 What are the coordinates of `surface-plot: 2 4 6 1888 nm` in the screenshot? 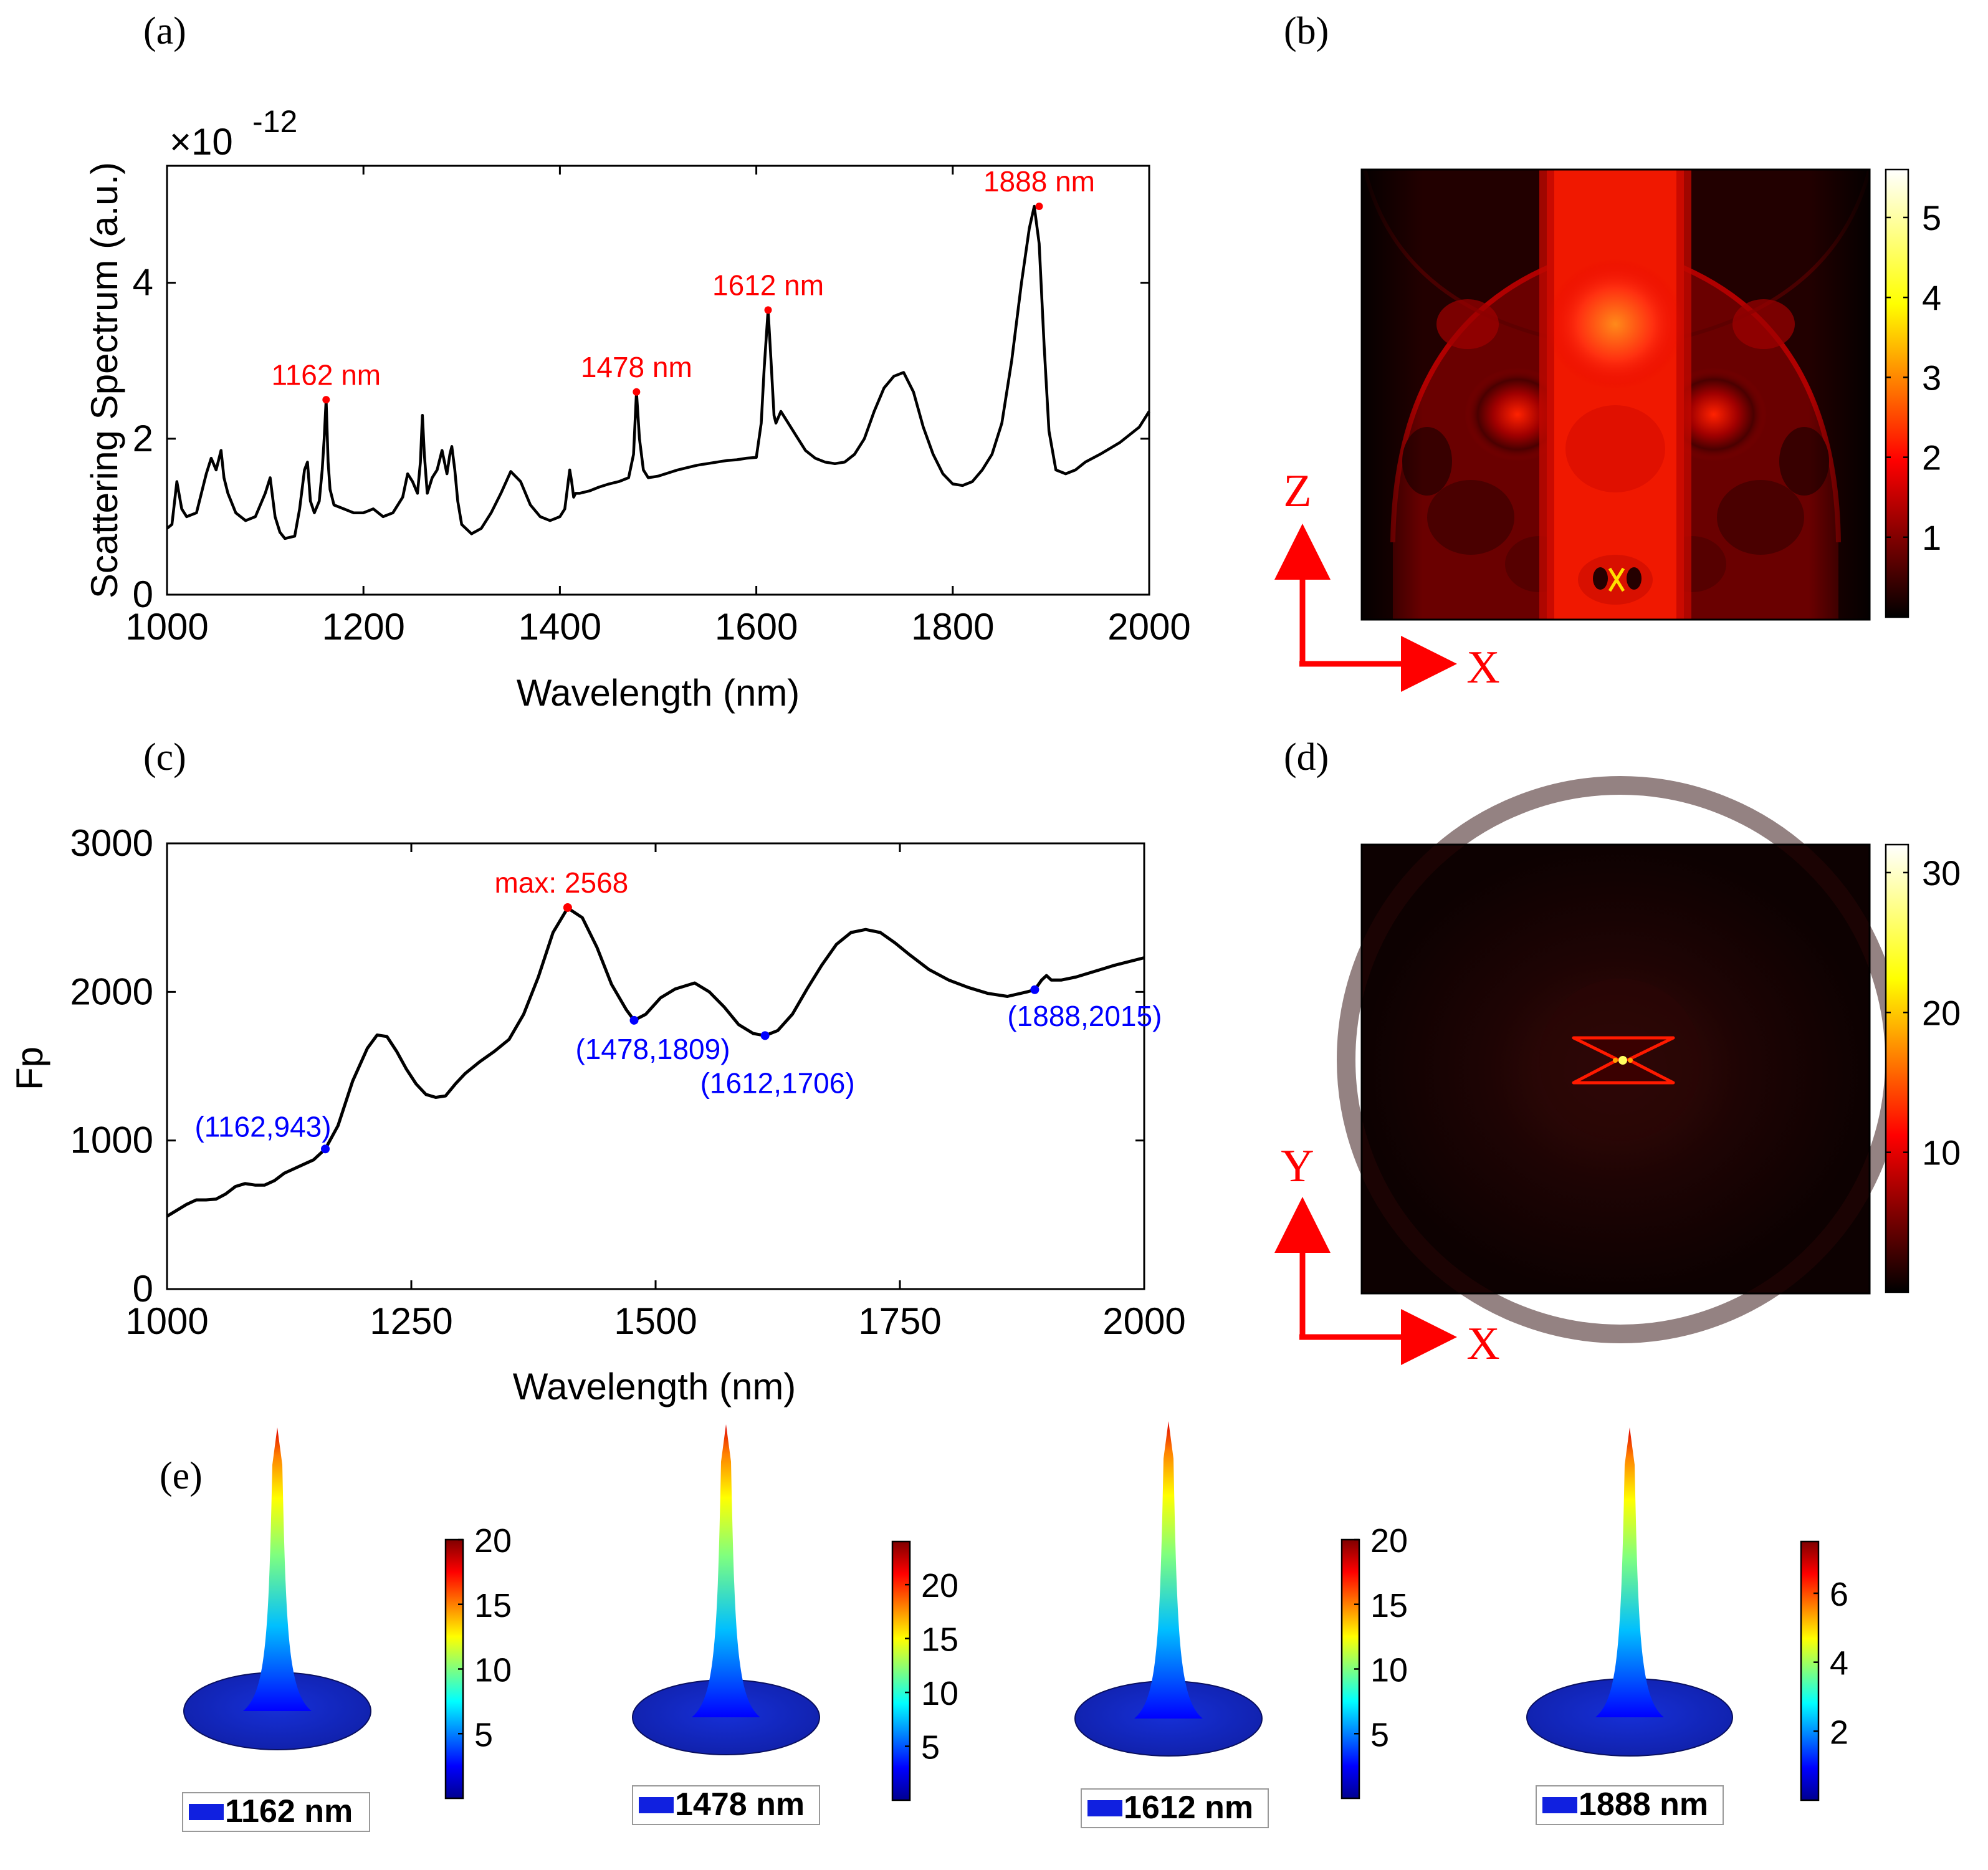 It's located at (1687, 1626).